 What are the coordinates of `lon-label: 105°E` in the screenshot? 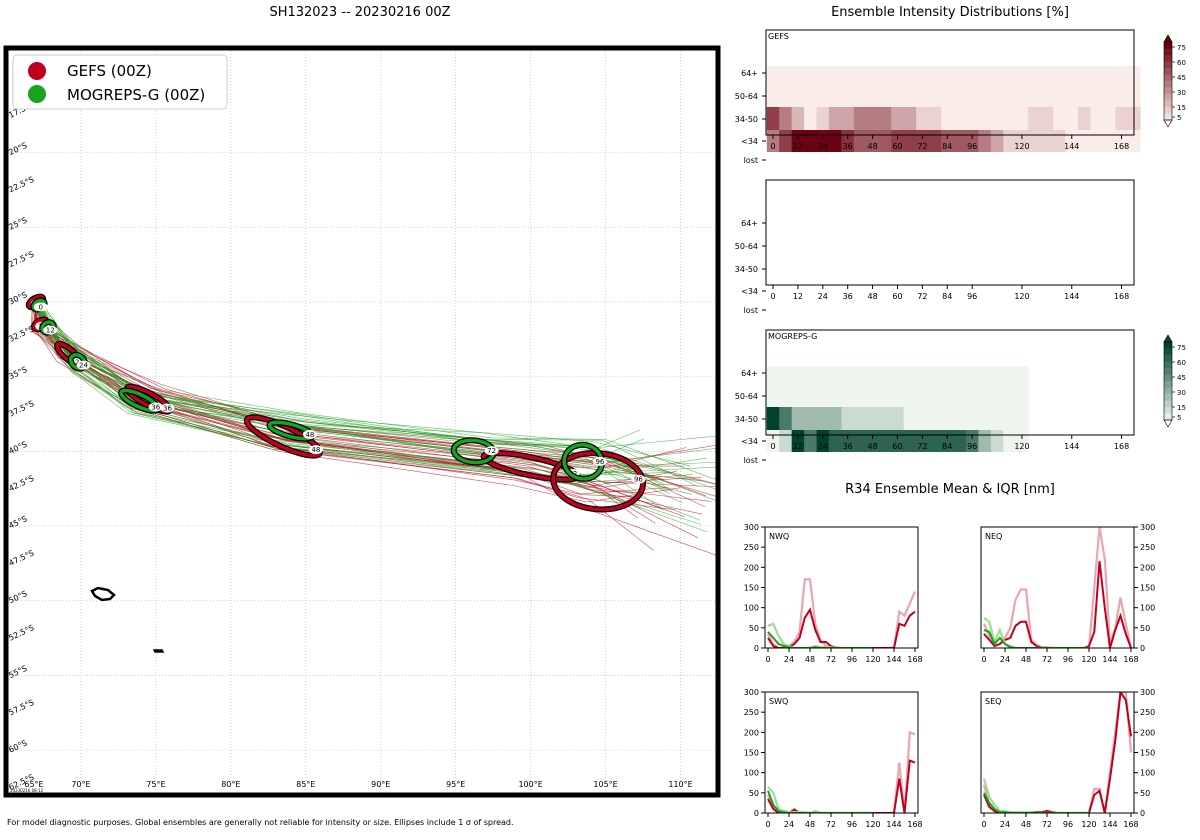 It's located at (605, 784).